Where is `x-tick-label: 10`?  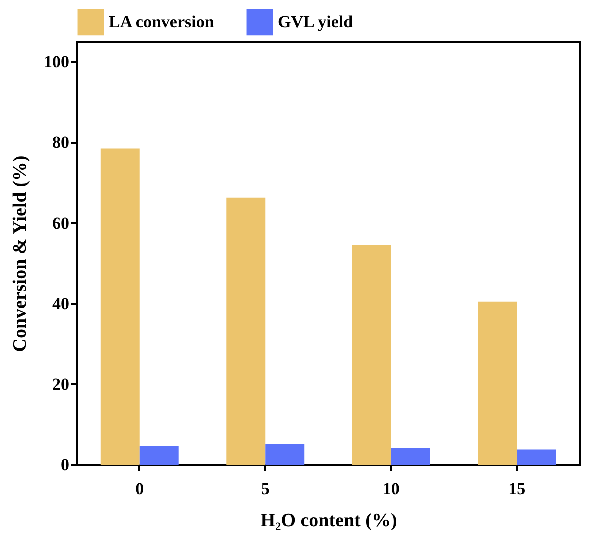
x-tick-label: 10 is located at coordinates (391, 489).